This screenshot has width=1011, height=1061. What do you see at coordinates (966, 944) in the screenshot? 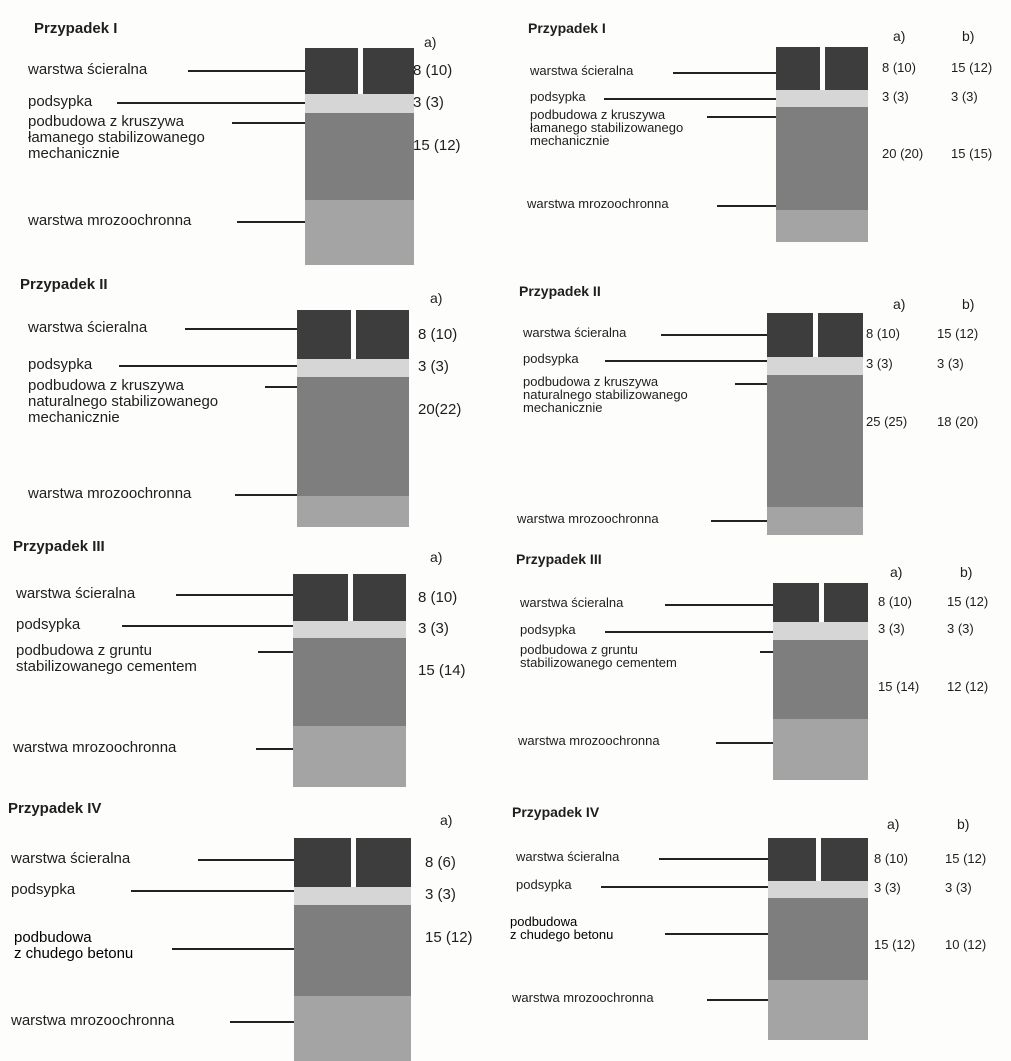
I see `value-base-b: 10 (12)` at bounding box center [966, 944].